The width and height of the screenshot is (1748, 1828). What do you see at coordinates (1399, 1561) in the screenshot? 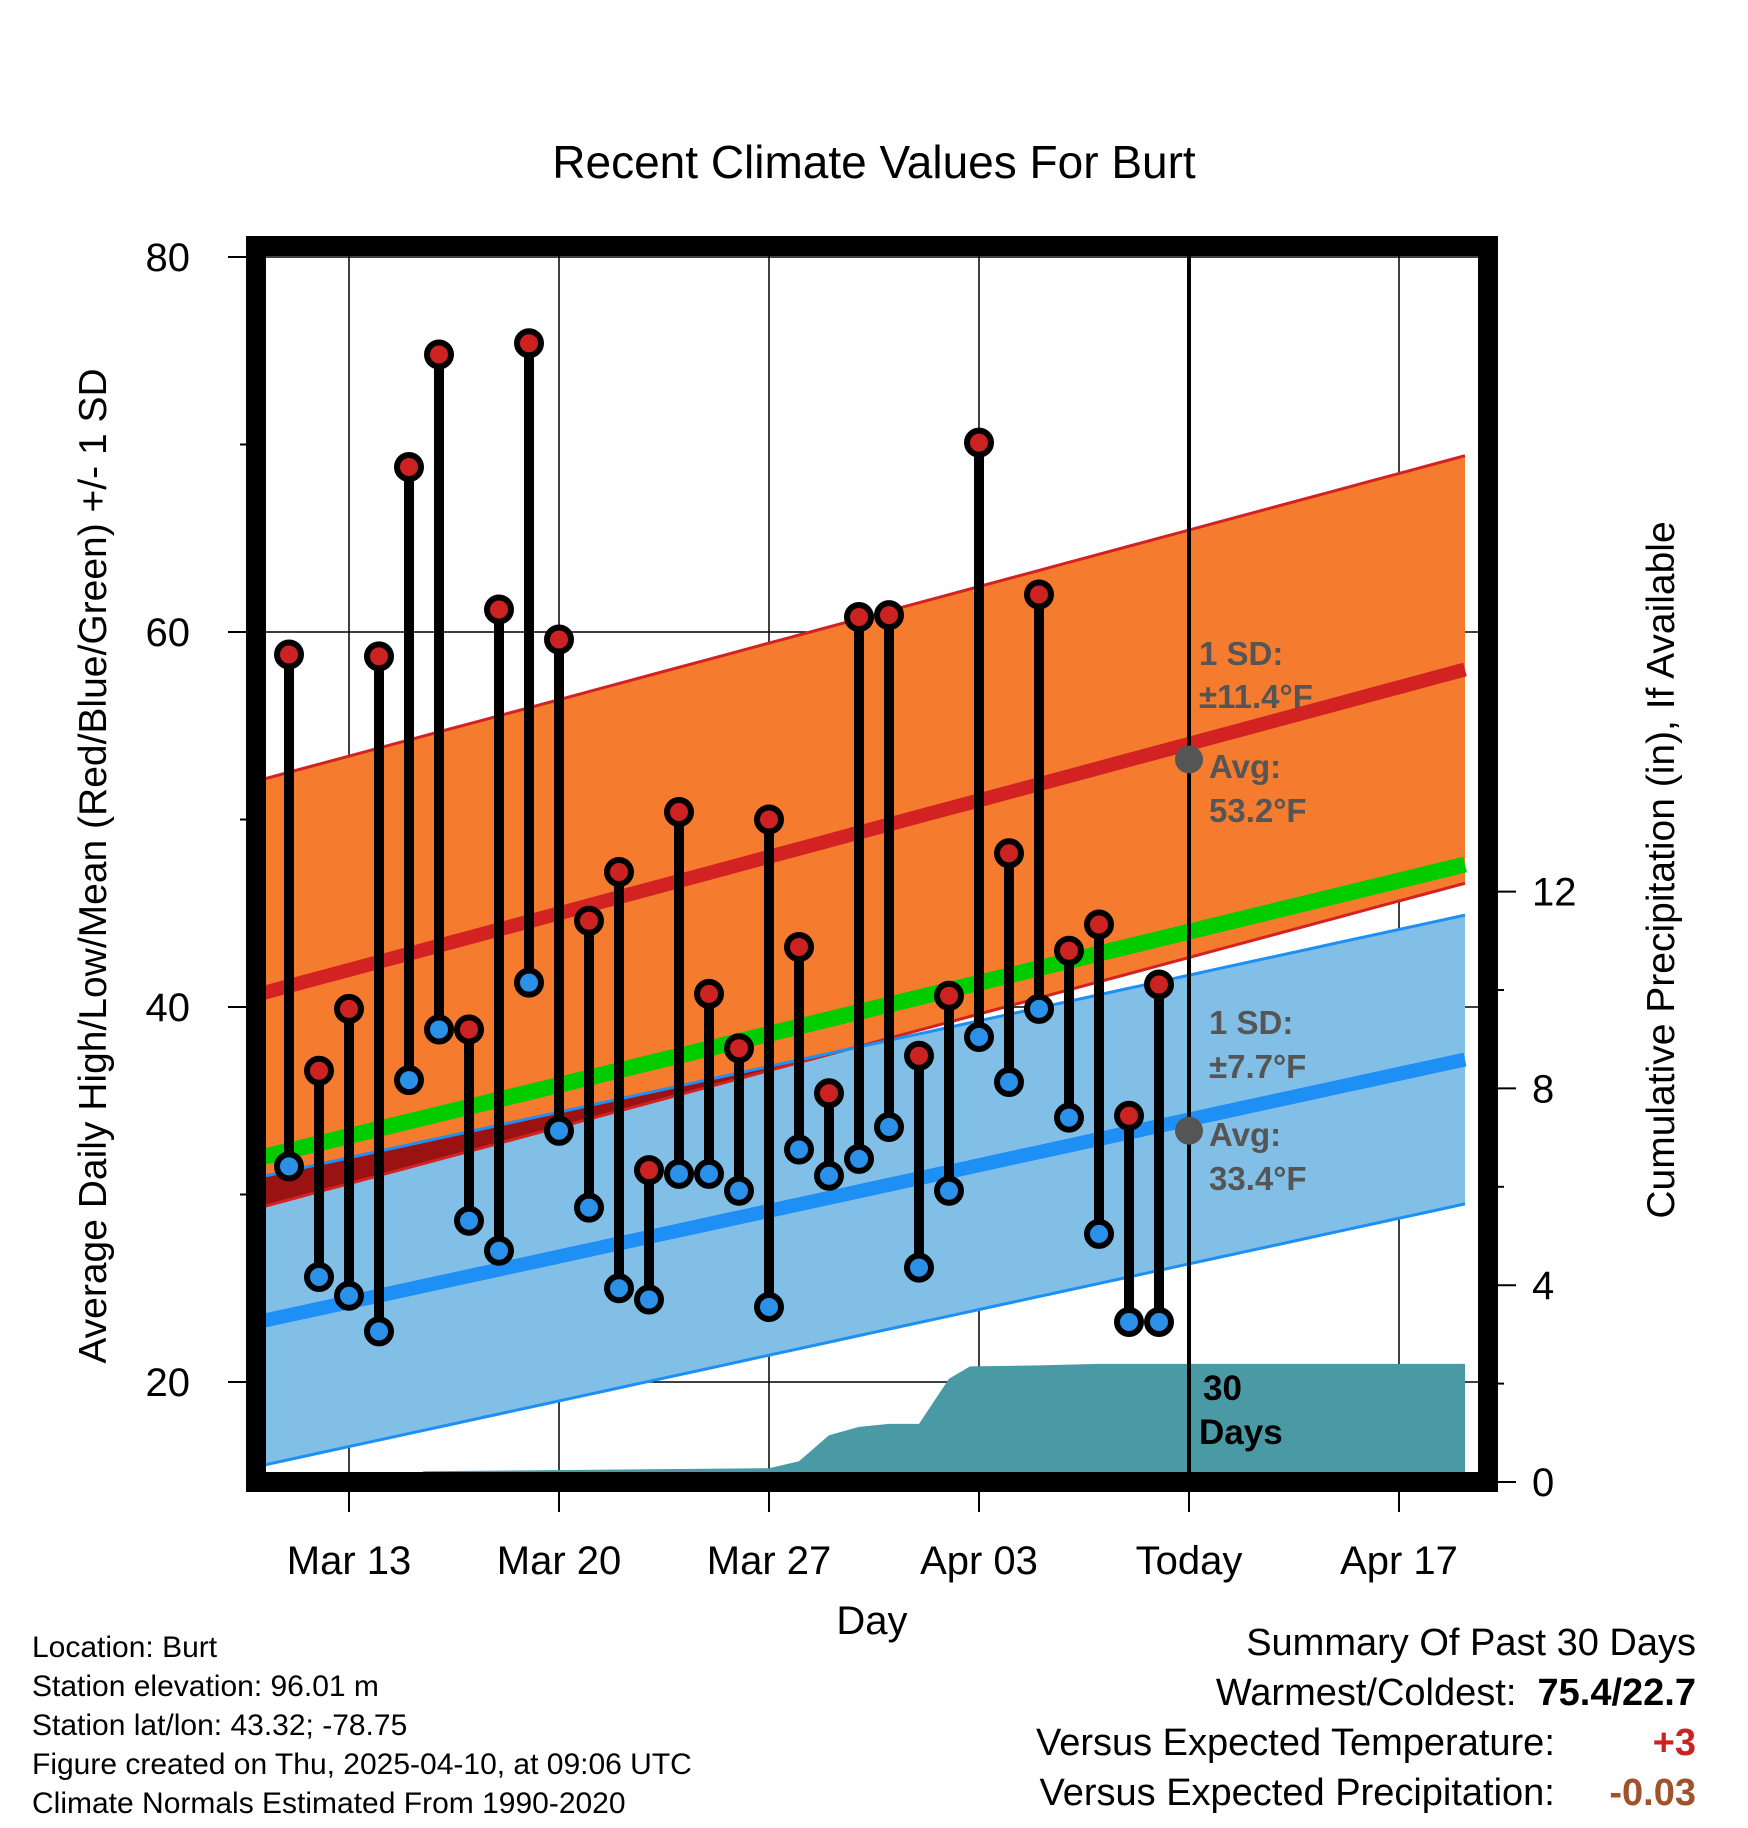
I see `x-tick-label: Apr 17` at bounding box center [1399, 1561].